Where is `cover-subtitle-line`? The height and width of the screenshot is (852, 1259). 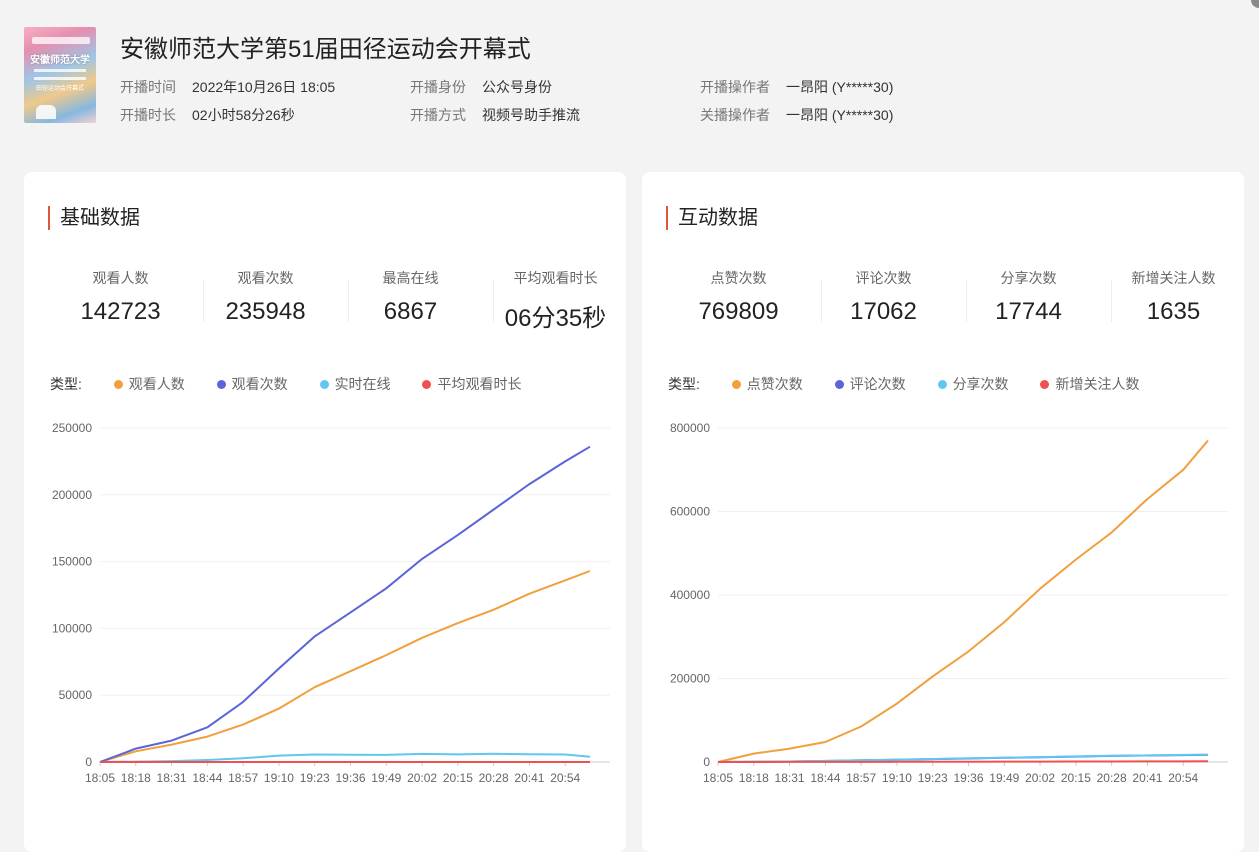 cover-subtitle-line is located at coordinates (60, 70).